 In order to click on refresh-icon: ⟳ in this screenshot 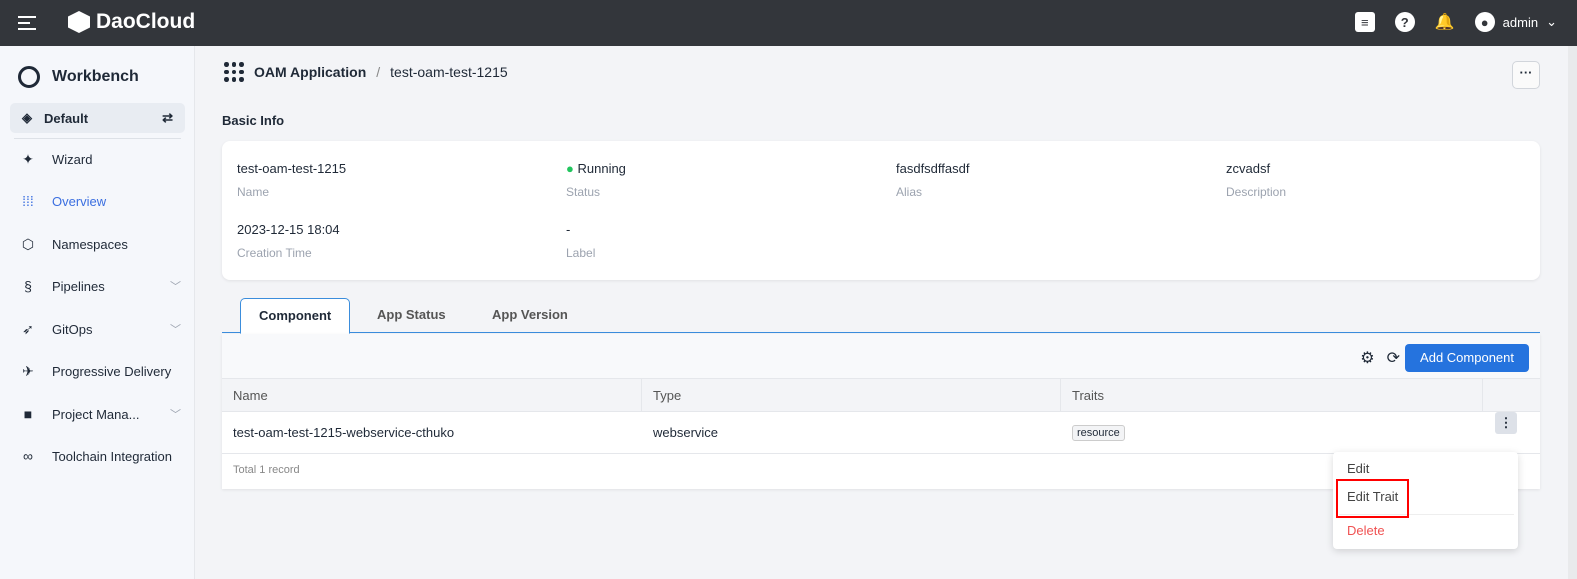, I will do `click(1393, 358)`.